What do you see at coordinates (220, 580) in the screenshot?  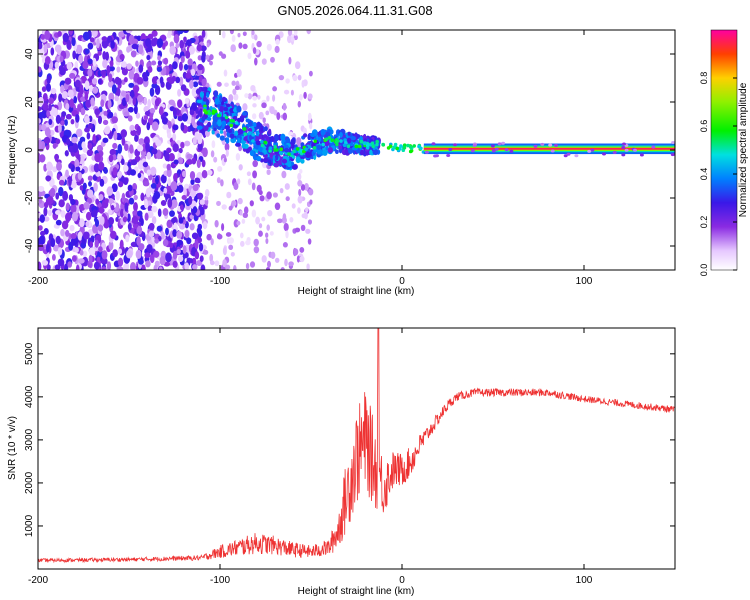 I see `x-tick-label: -100` at bounding box center [220, 580].